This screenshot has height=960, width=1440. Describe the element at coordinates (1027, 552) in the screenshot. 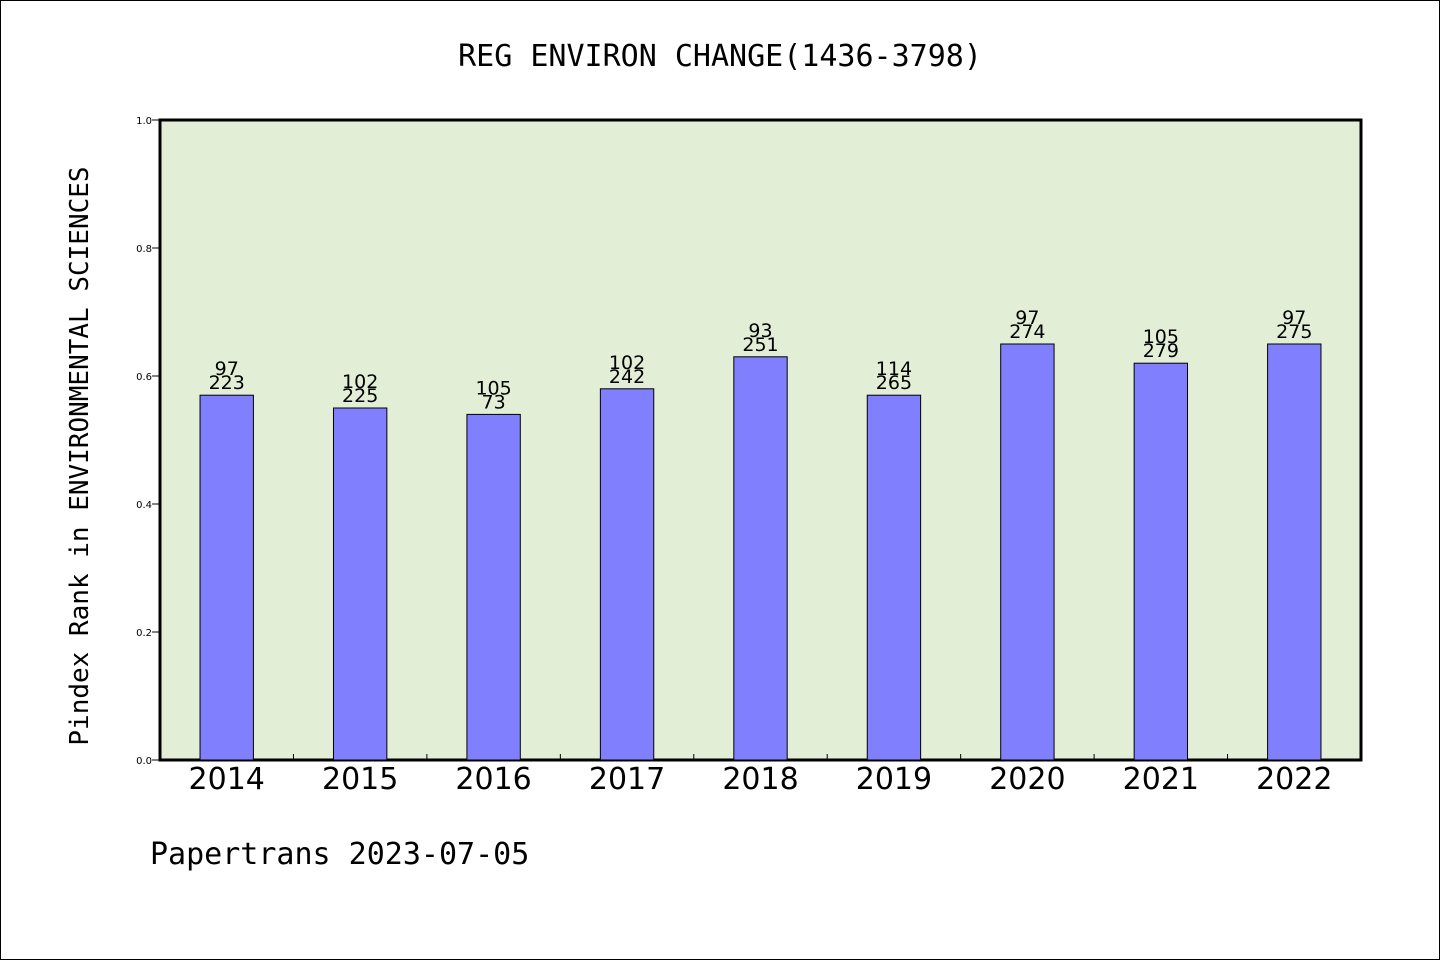

I see `bar-2020` at that location.